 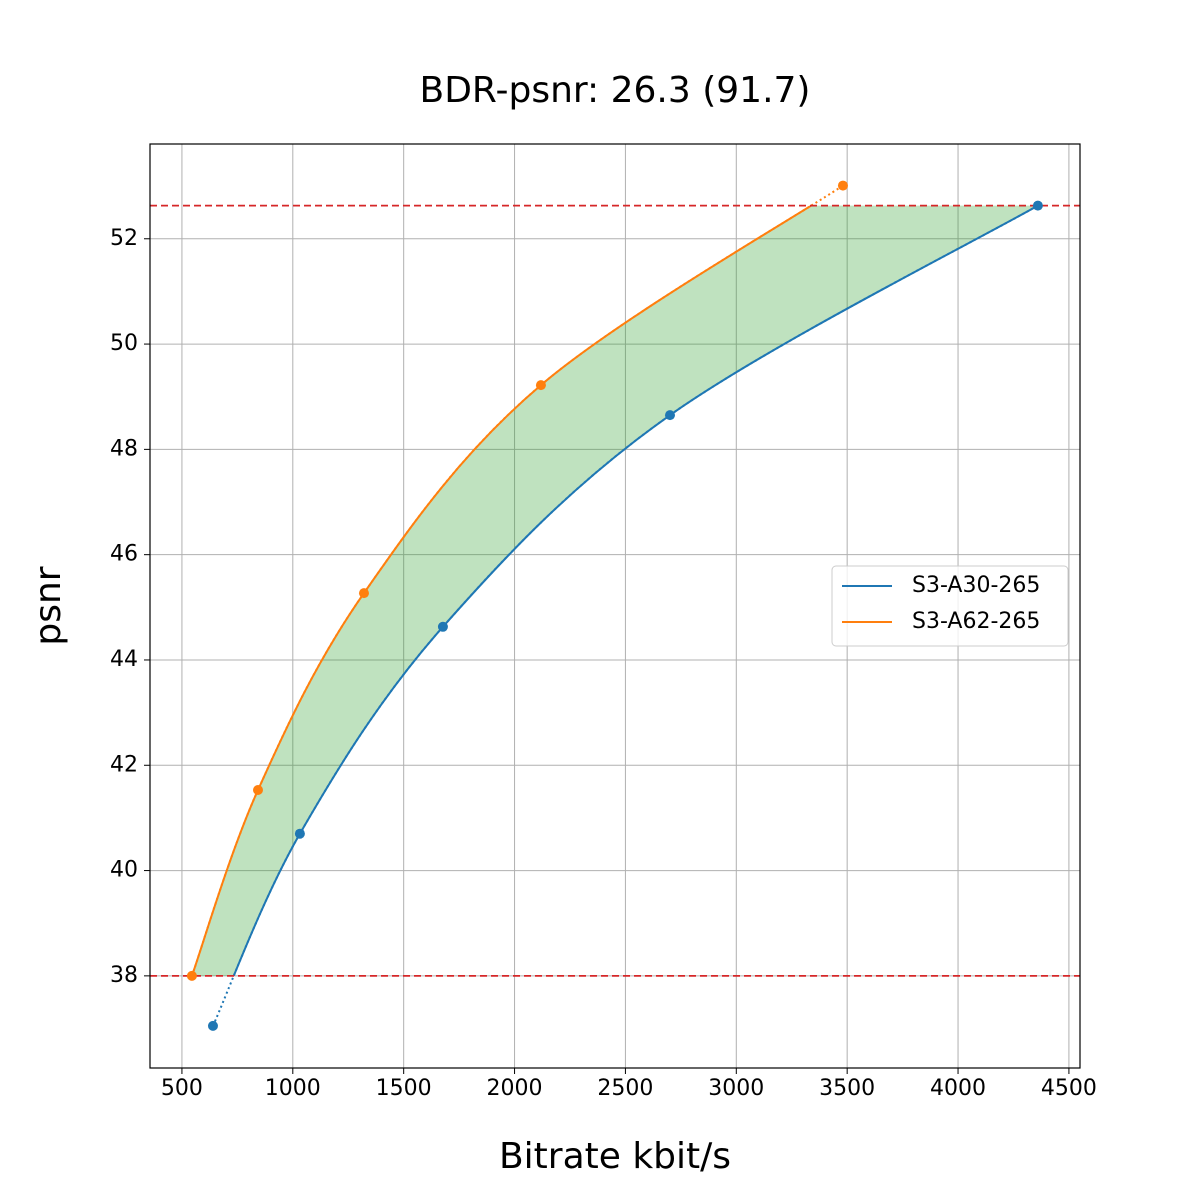 I want to click on x-tick-label: 500, so click(x=182, y=1088).